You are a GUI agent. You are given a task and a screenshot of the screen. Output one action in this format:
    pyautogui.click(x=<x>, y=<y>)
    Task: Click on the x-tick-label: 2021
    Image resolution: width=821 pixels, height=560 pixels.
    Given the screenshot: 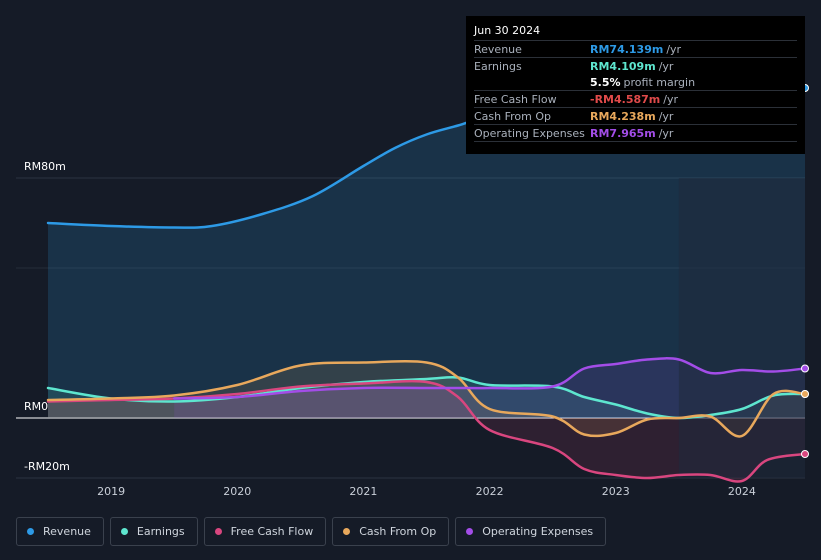 What is the action you would take?
    pyautogui.click(x=363, y=491)
    